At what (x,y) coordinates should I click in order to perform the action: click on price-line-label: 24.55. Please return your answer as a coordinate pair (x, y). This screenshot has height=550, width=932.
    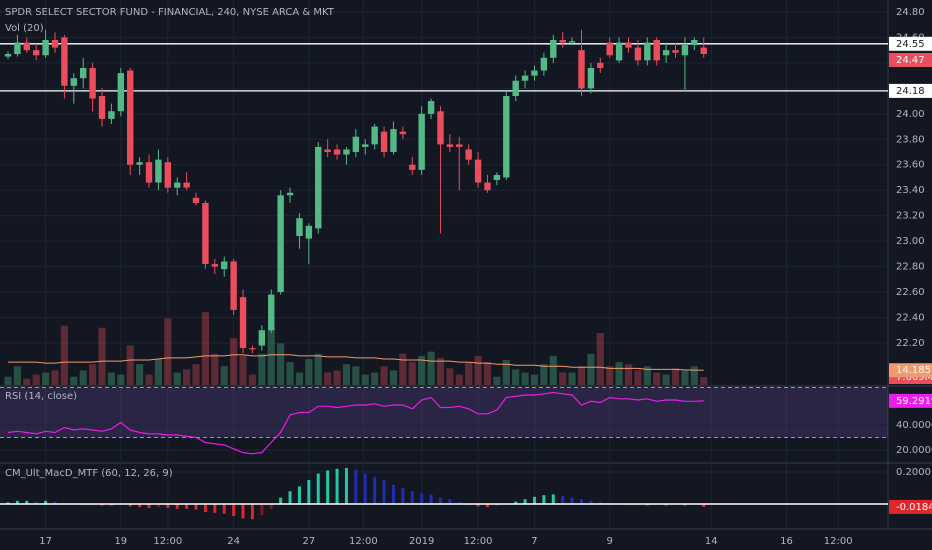
    Looking at the image, I should click on (910, 44).